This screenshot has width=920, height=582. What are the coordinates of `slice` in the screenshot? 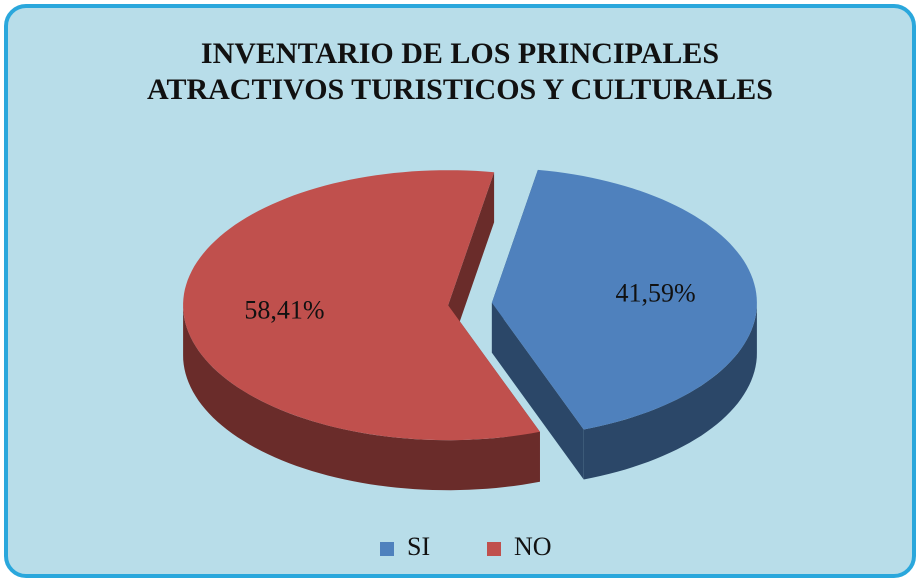 It's located at (624, 299).